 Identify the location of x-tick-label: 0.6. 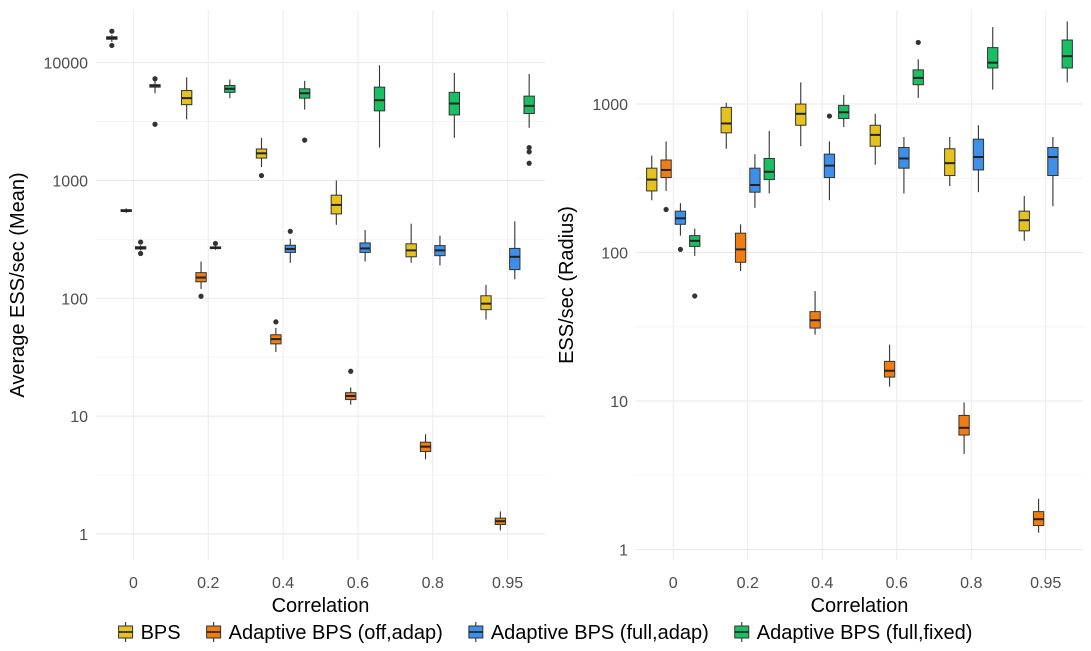
(358, 583).